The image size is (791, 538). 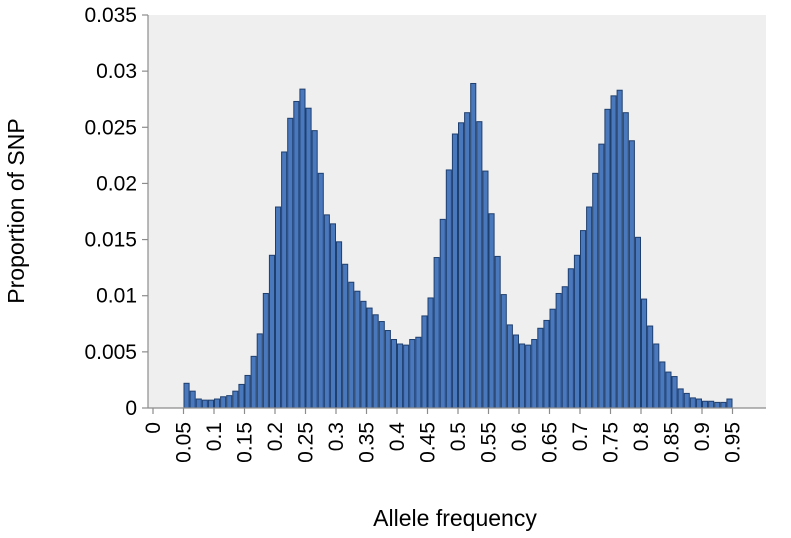 I want to click on x-tick-label: 0.05, so click(x=184, y=442).